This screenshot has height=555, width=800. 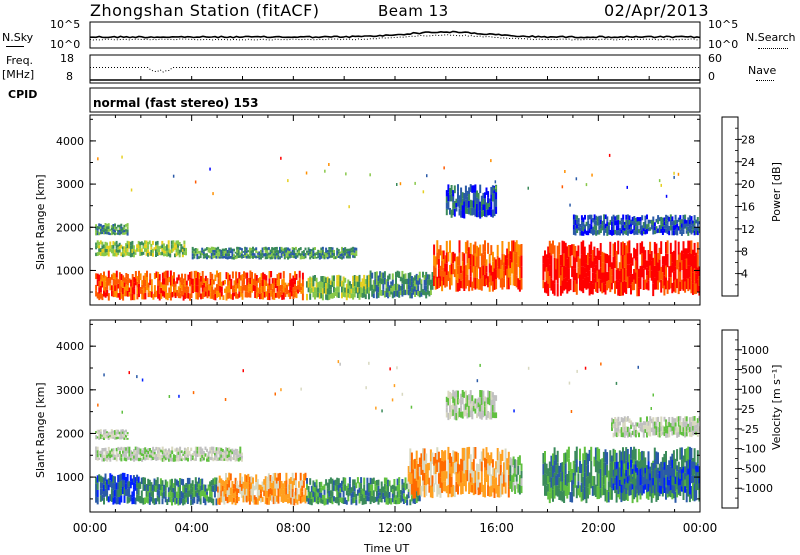 What do you see at coordinates (395, 37) in the screenshot?
I see `nsearch-series` at bounding box center [395, 37].